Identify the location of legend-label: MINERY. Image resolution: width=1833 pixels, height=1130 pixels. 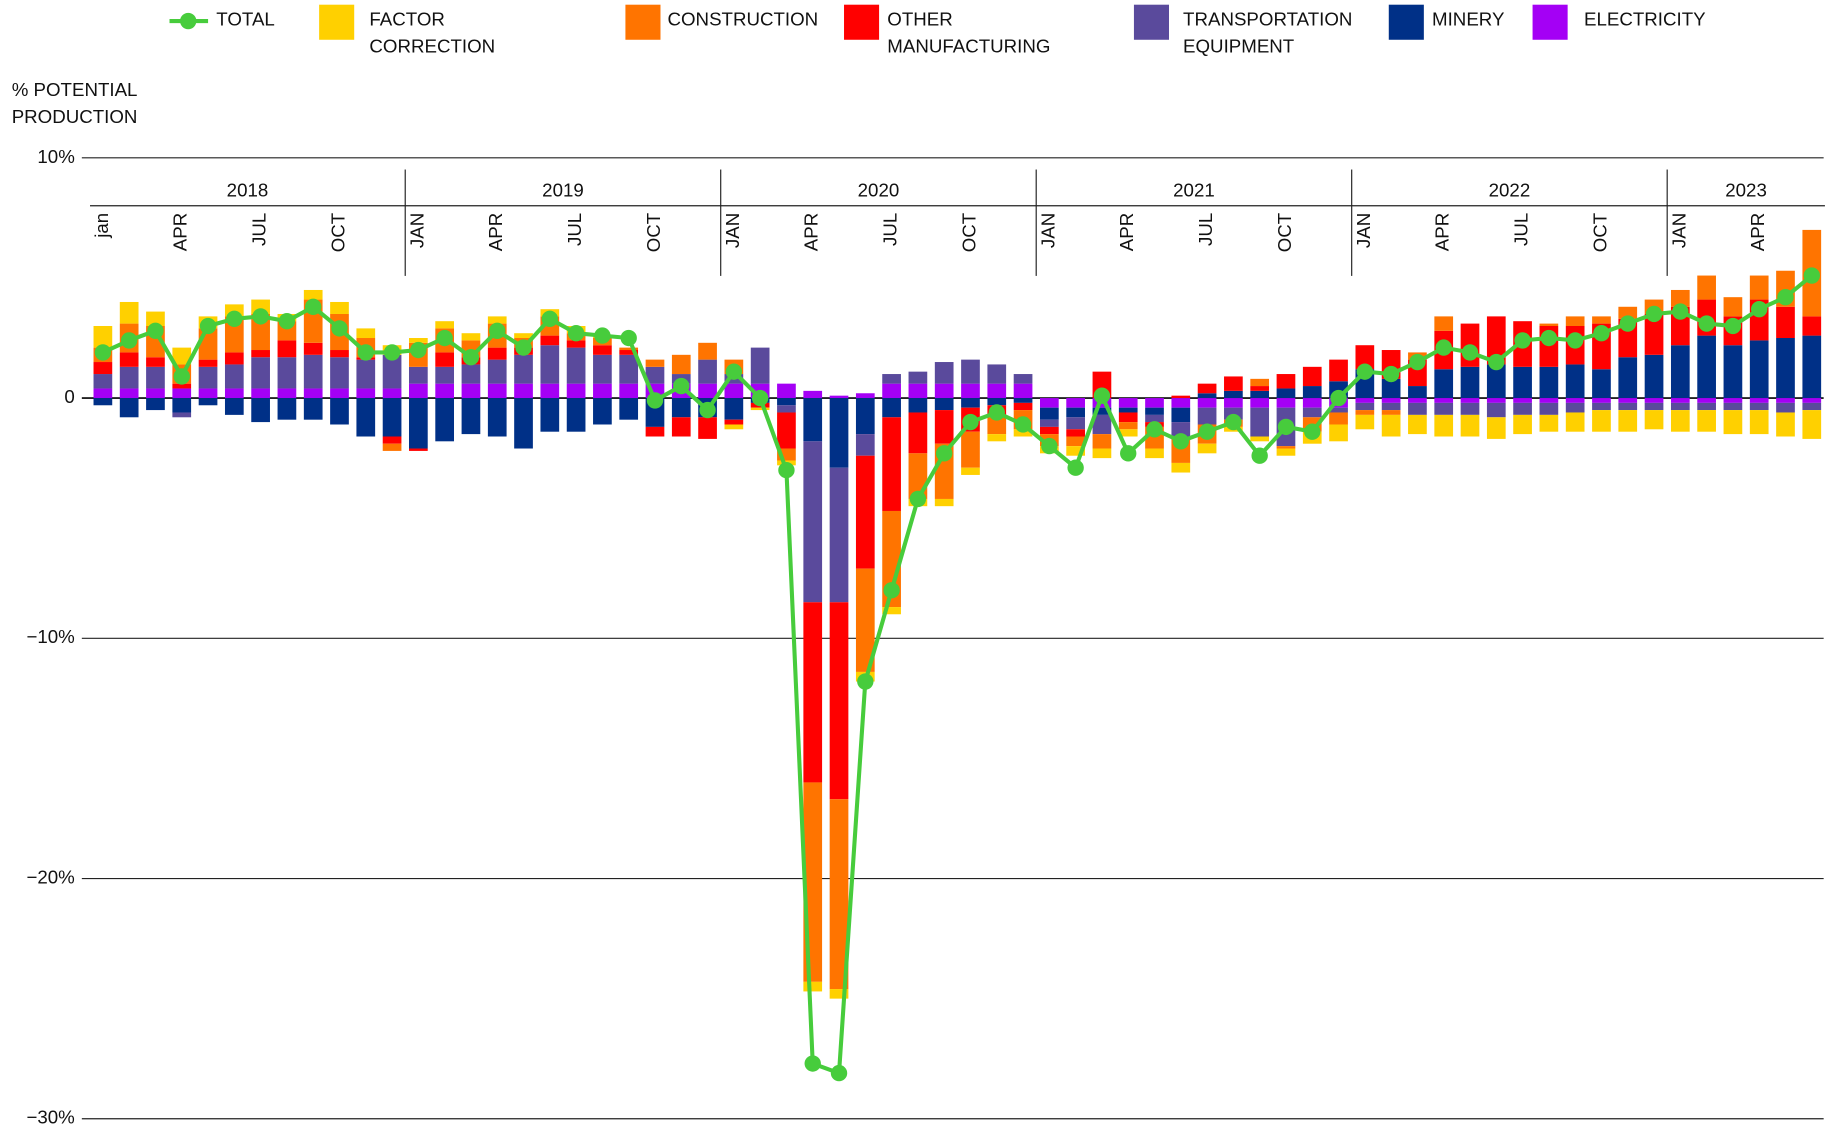
(1468, 20).